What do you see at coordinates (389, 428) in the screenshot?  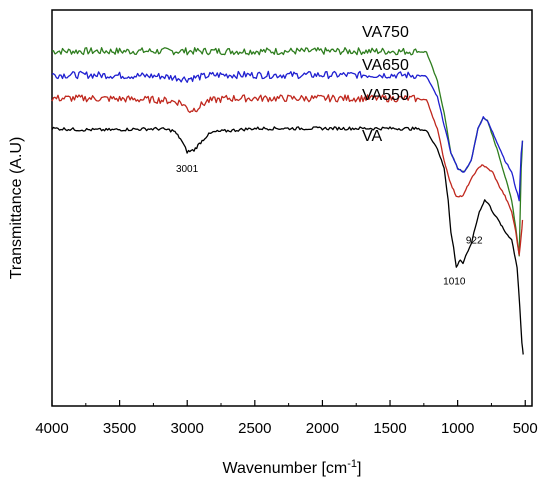 I see `x-tick-label: 1500` at bounding box center [389, 428].